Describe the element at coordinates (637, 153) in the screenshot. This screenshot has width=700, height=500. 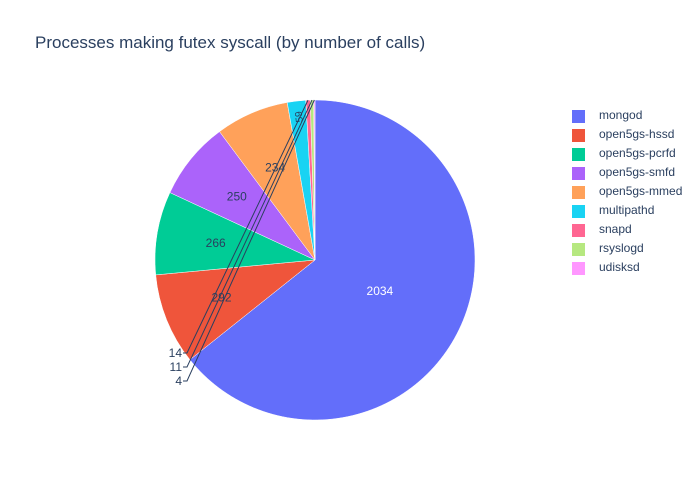
I see `legend-label: open5gs-pcrfd` at that location.